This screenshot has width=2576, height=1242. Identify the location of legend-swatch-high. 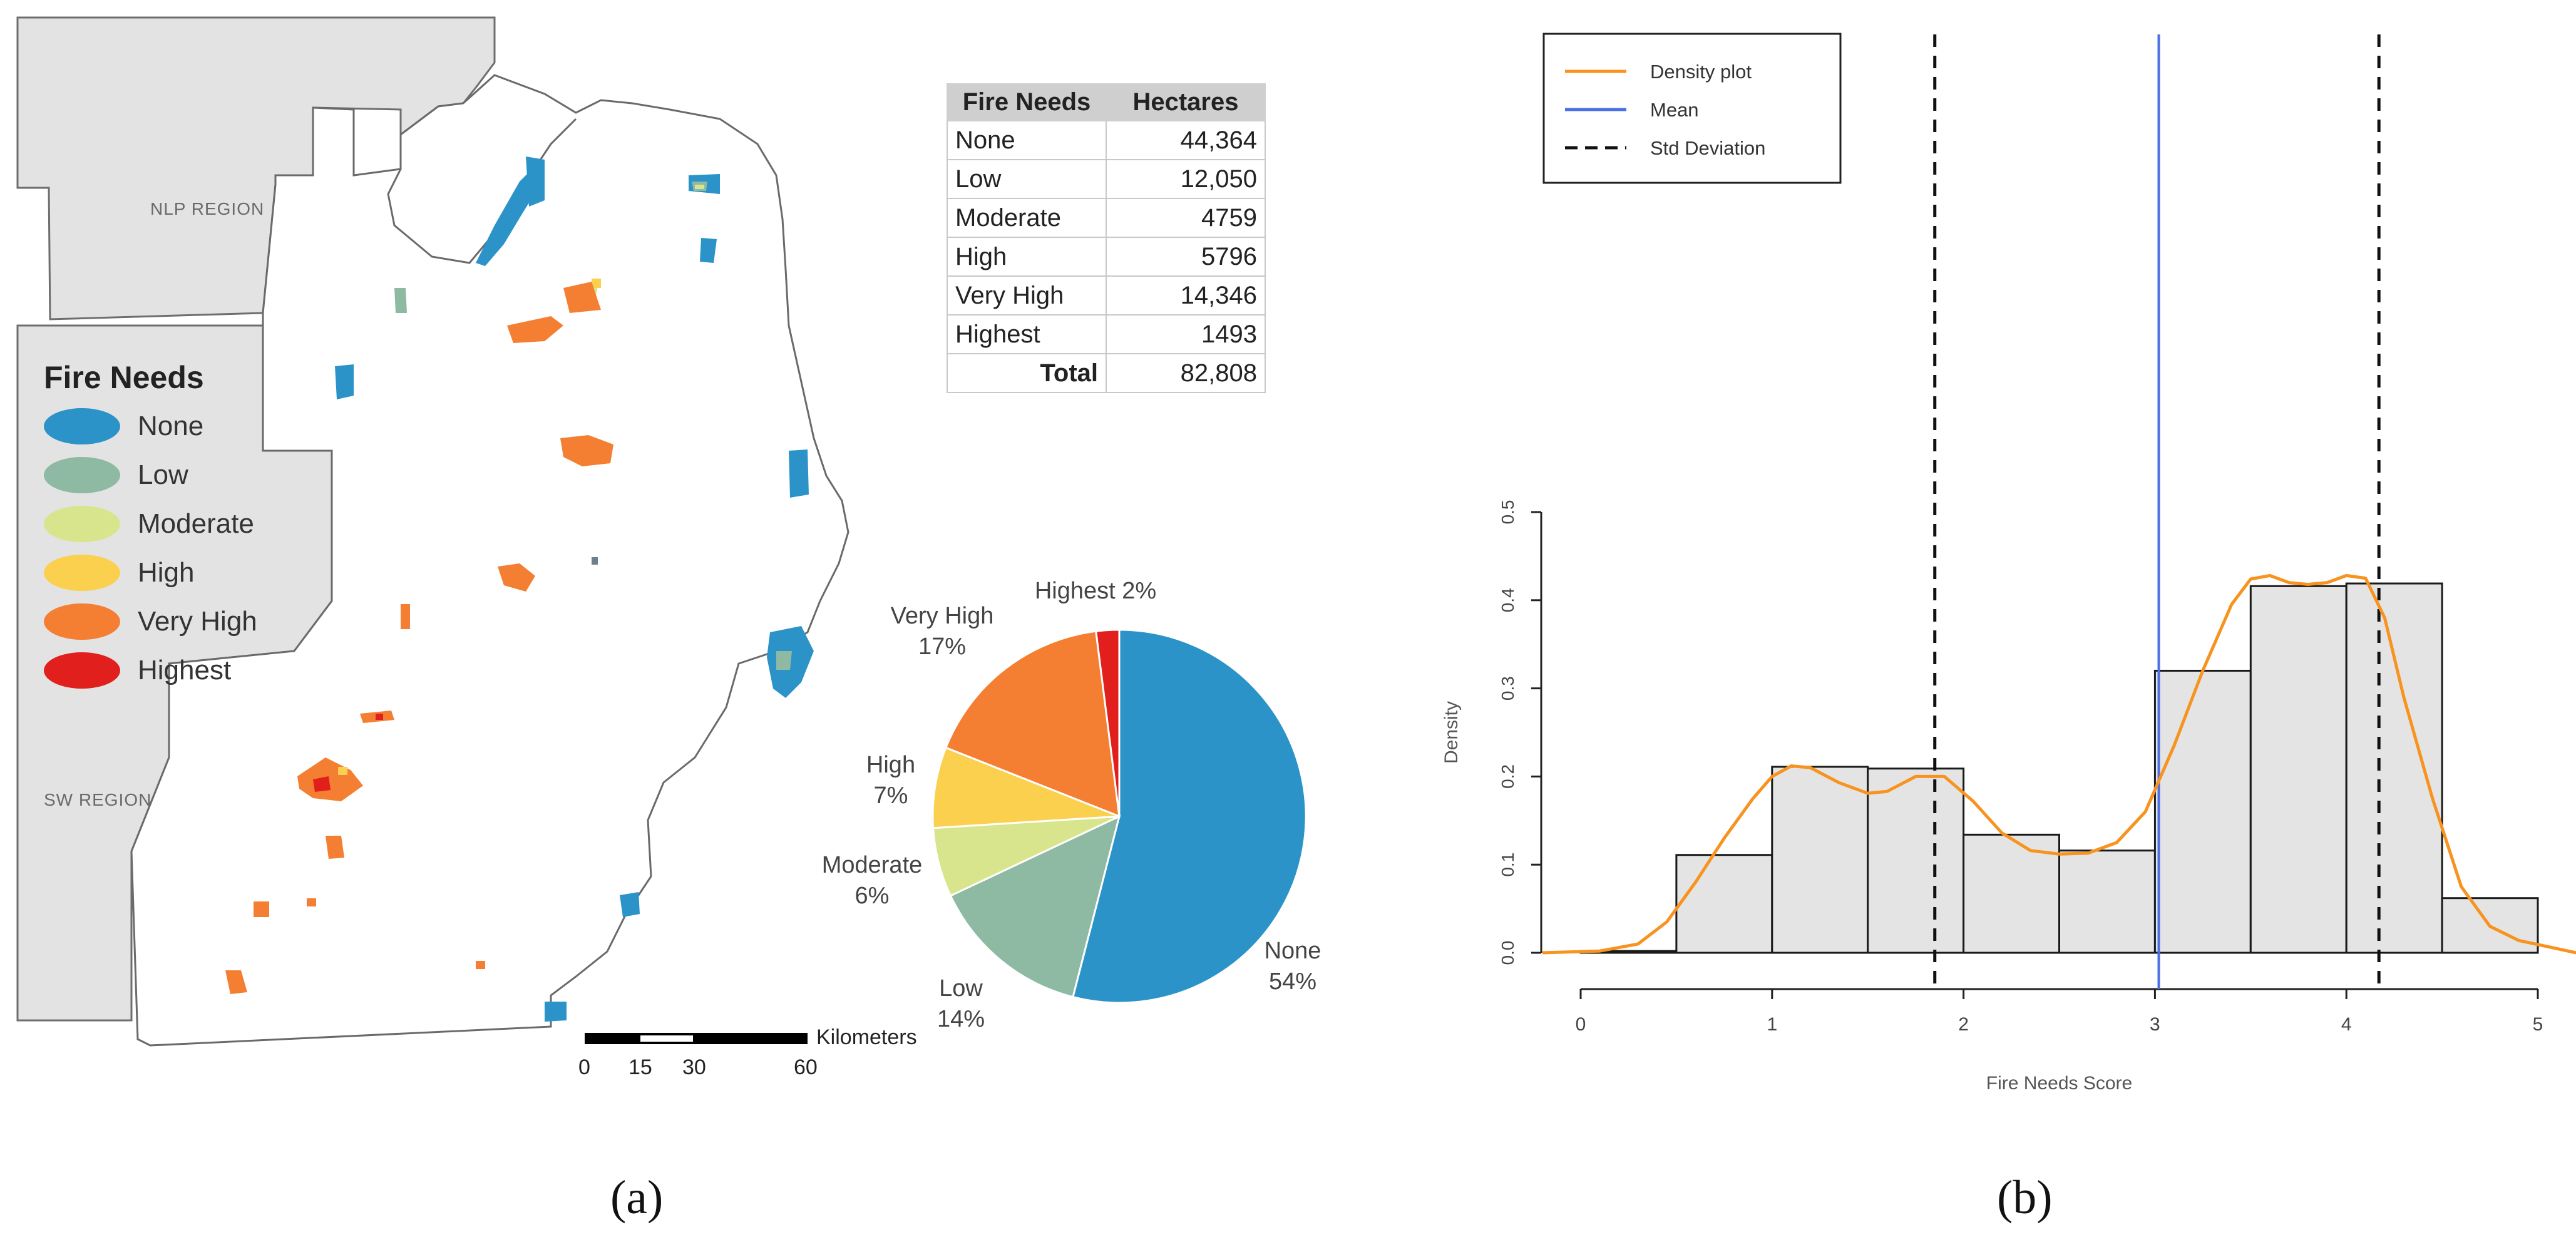
(82, 573).